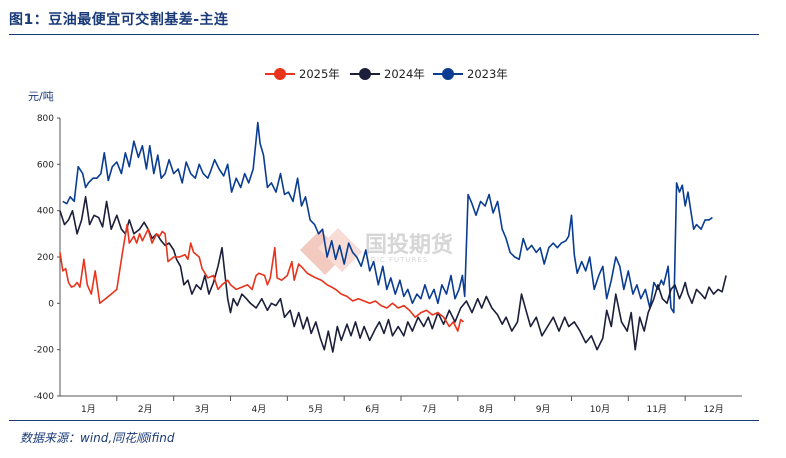 The width and height of the screenshot is (786, 458). What do you see at coordinates (202, 409) in the screenshot?
I see `x-tick-label: 3月` at bounding box center [202, 409].